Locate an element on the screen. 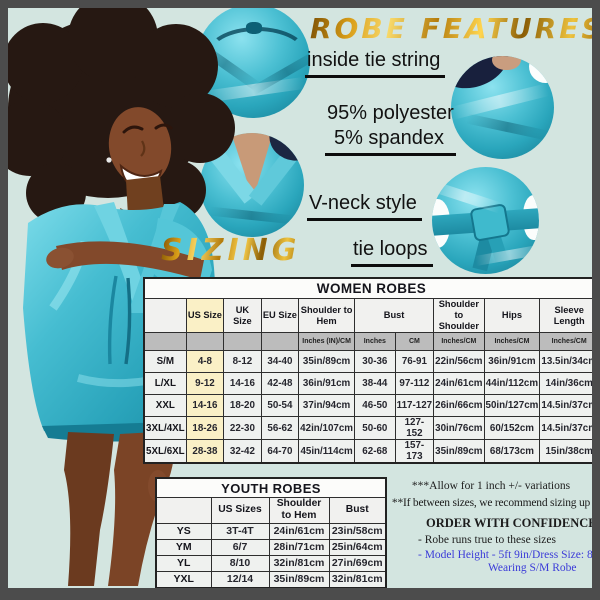 The width and height of the screenshot is (600, 600). size-table-cell: 45in/114cm is located at coordinates (327, 451).